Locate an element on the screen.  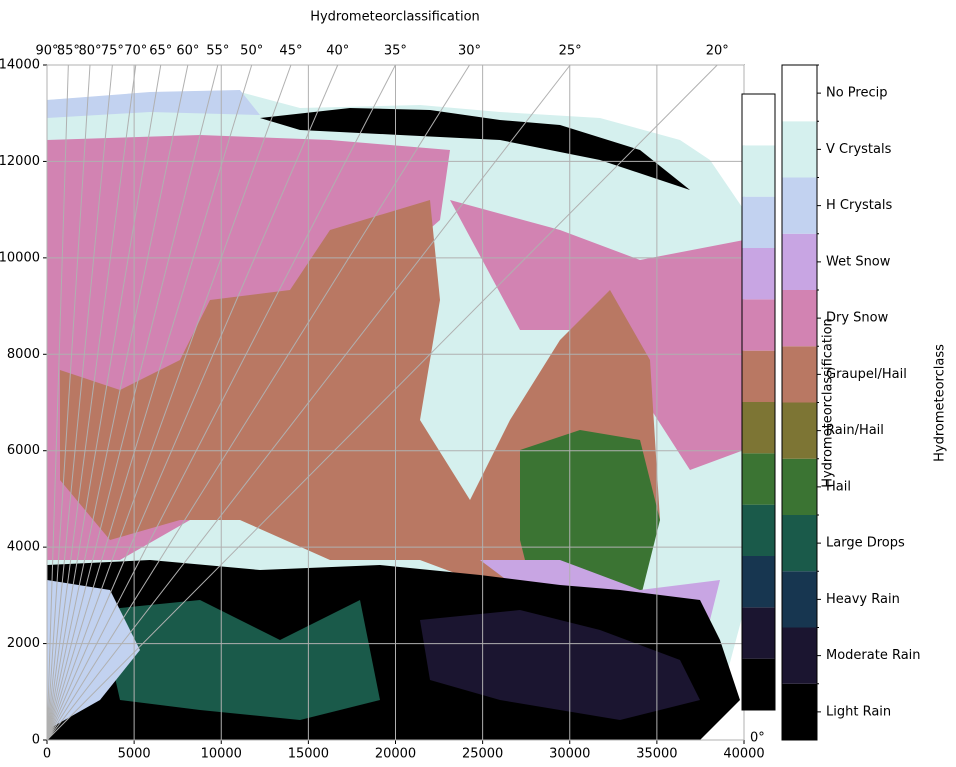
colorbar-label: H Crystals is located at coordinates (859, 205).